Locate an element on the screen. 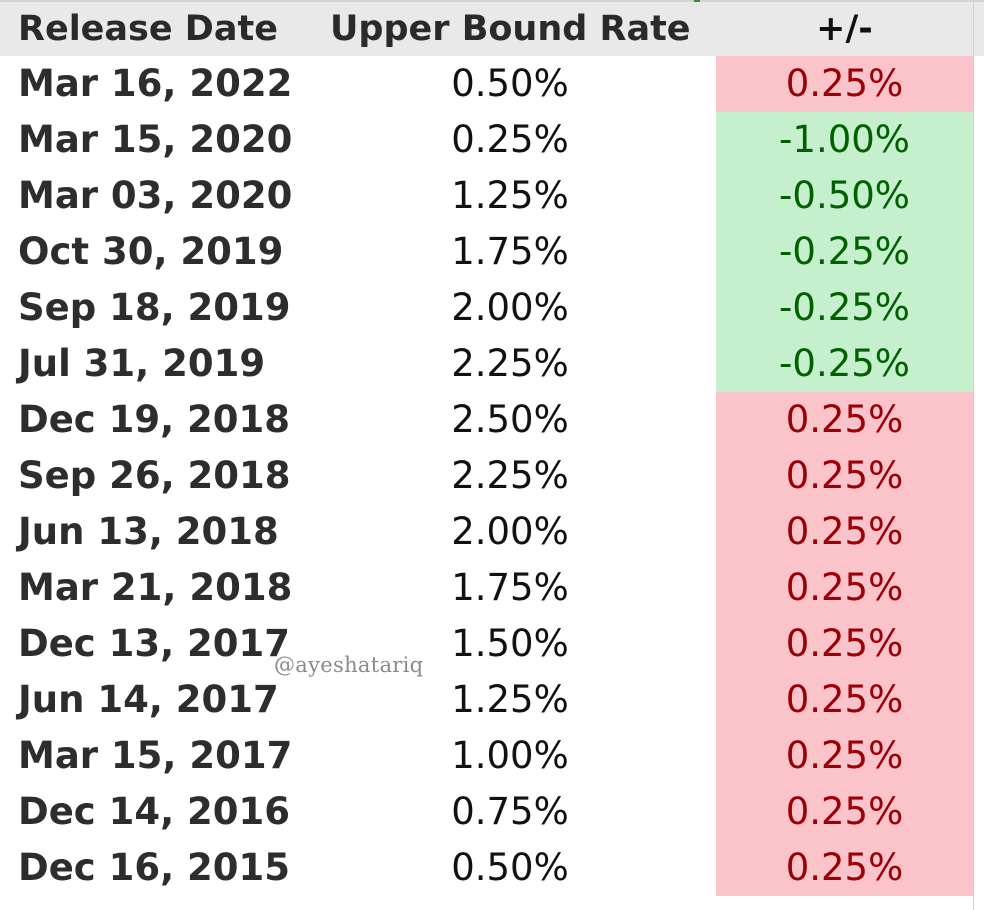 This screenshot has height=910, width=984. table-row: Mar 15, 2017 1.00% 0.25% is located at coordinates (492, 756).